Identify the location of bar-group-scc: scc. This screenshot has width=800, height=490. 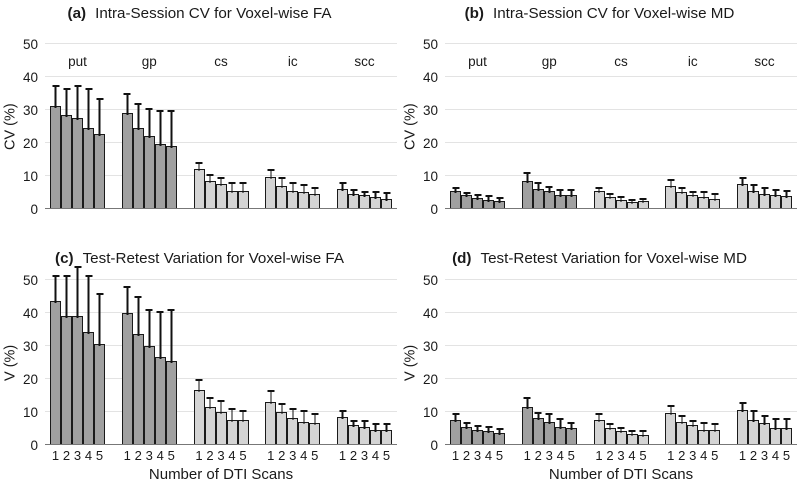
(764, 125).